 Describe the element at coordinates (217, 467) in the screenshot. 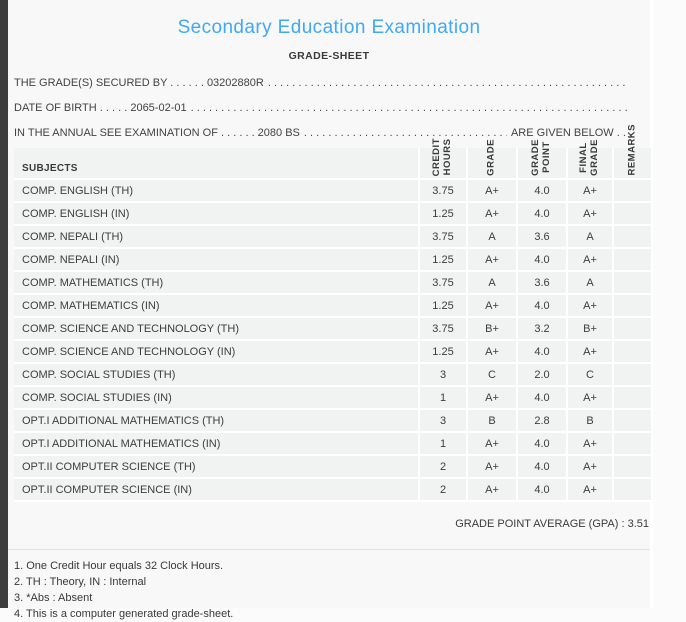

I see `subject-cell: OPT.II COMPUTER SCIENCE (TH)` at that location.